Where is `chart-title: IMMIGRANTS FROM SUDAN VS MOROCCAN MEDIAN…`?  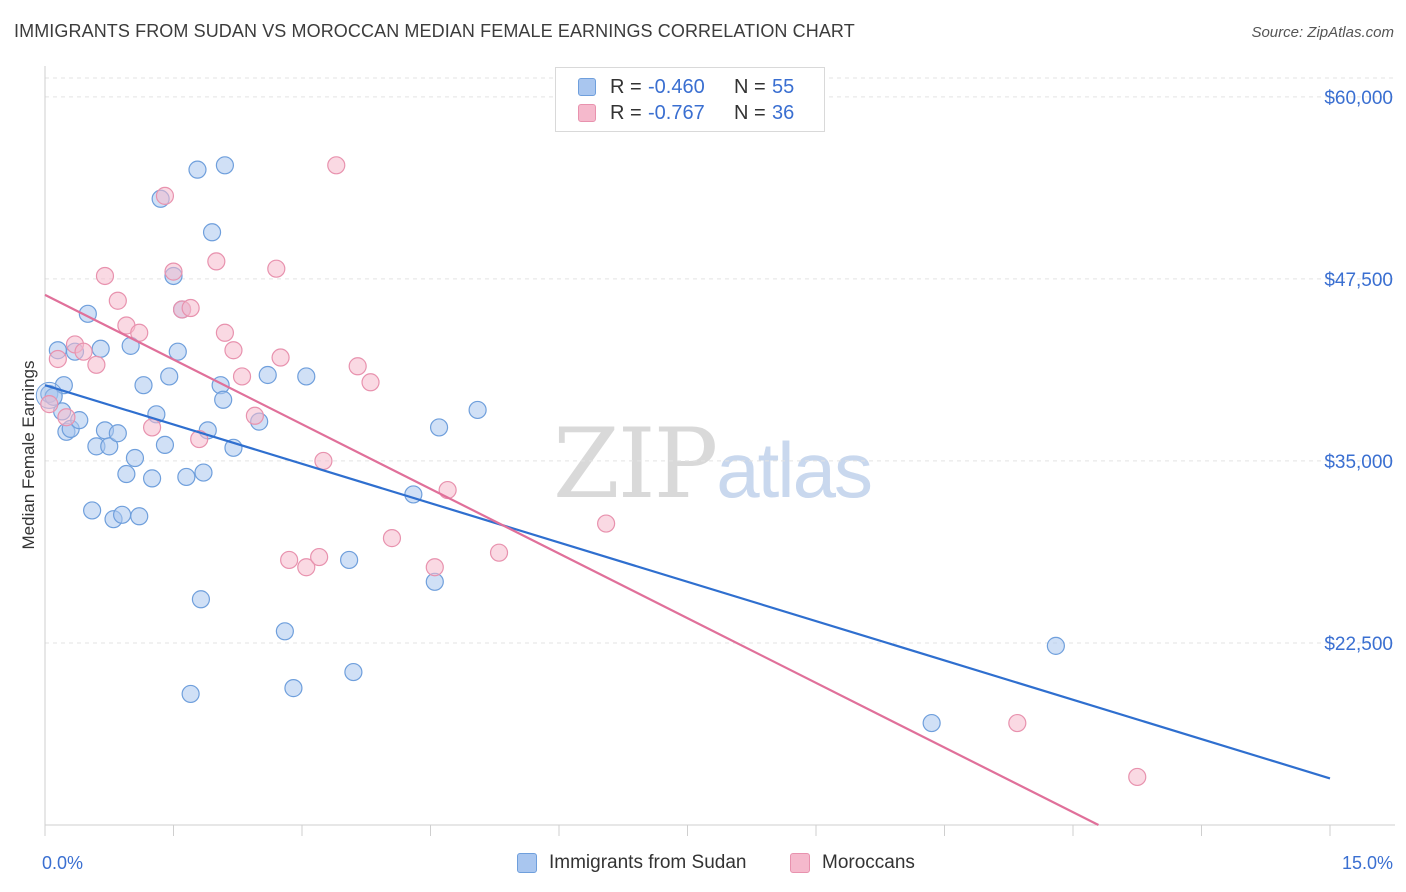 chart-title: IMMIGRANTS FROM SUDAN VS MOROCCAN MEDIAN… is located at coordinates (434, 31).